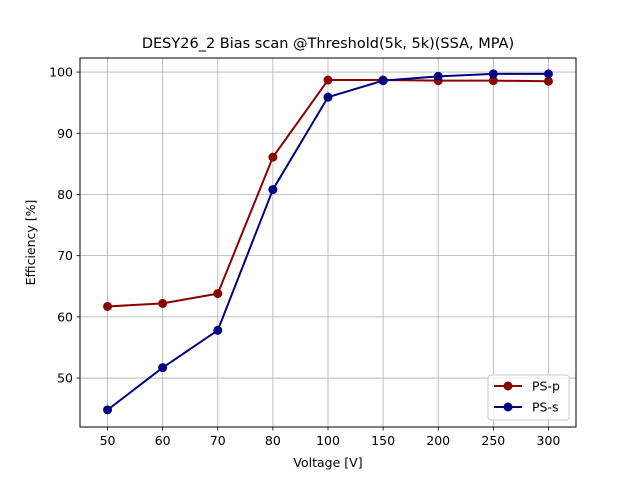  I want to click on x-tick-label: 150, so click(383, 440).